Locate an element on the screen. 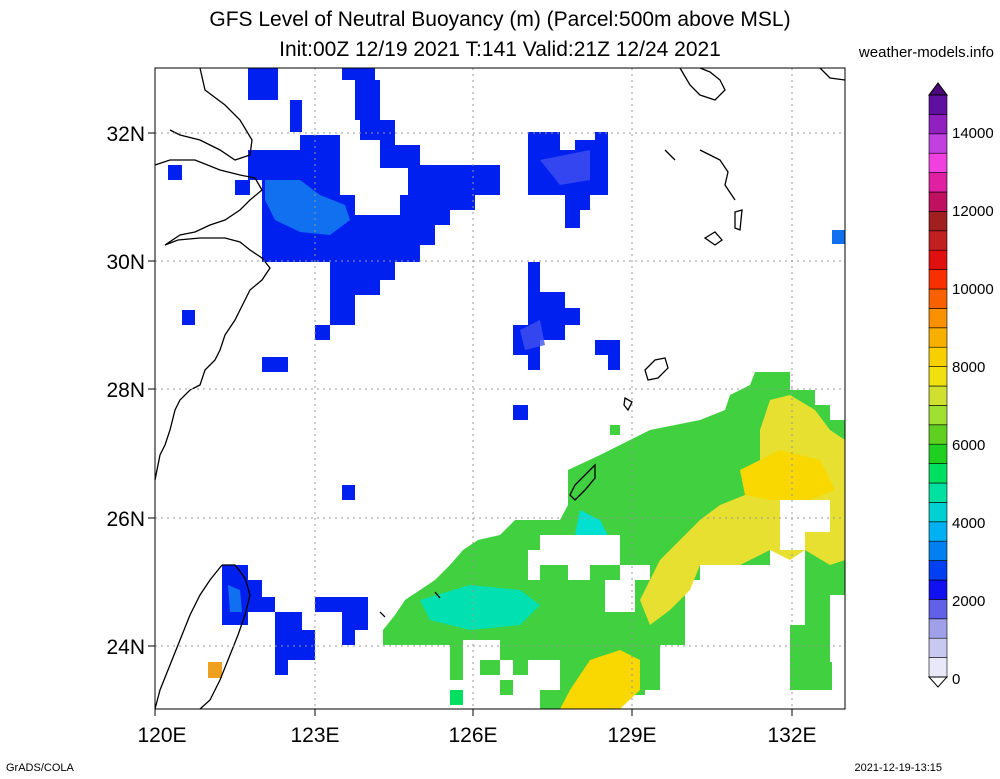 The image size is (1000, 779). latitude-labels: 32N 30N 28N 26N 24N is located at coordinates (125, 391).